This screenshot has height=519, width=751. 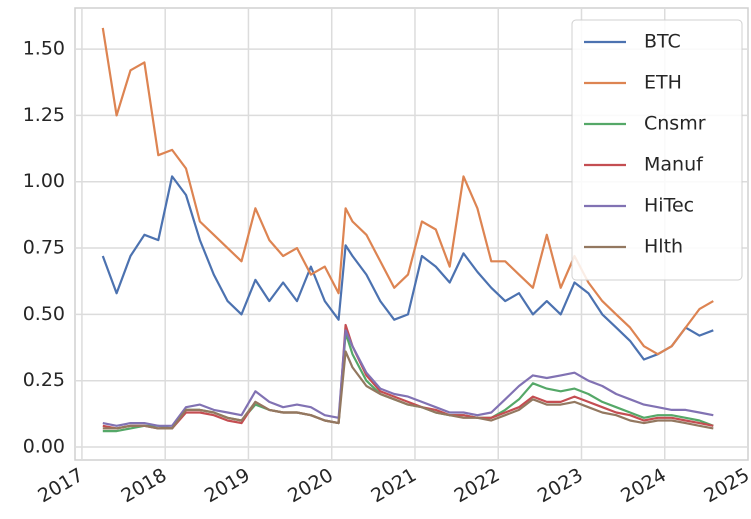 What do you see at coordinates (663, 247) in the screenshot?
I see `legend-label: Hlth` at bounding box center [663, 247].